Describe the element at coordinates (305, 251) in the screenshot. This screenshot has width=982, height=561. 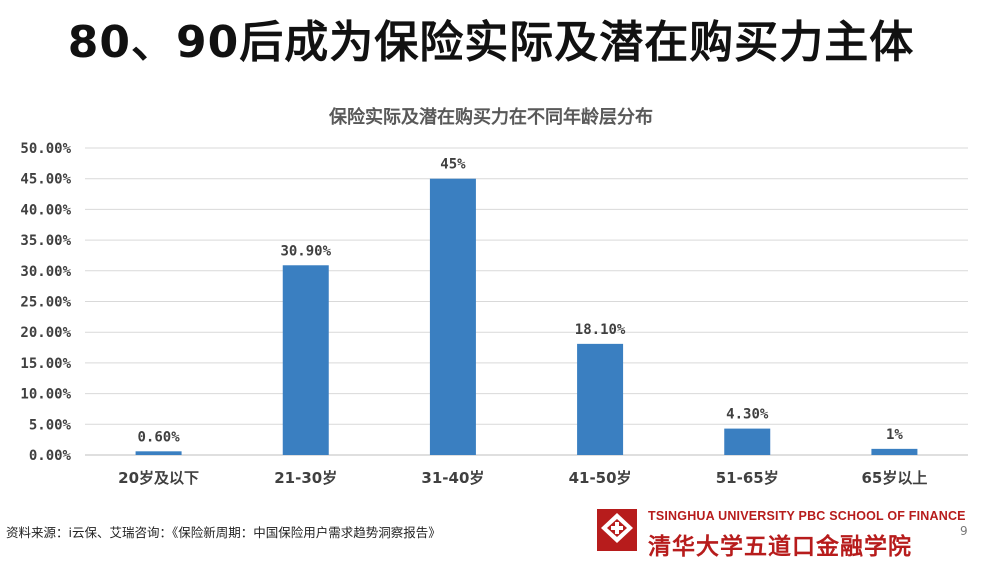
I see `data-label: 30.90%` at that location.